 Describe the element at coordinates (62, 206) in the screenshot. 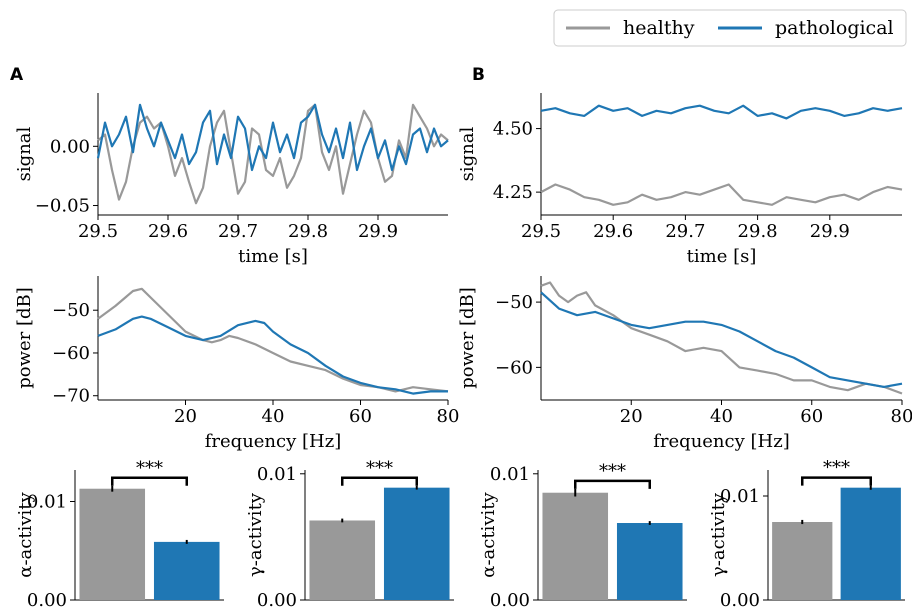

I see `A-signal-ytick-label: −0.05` at that location.